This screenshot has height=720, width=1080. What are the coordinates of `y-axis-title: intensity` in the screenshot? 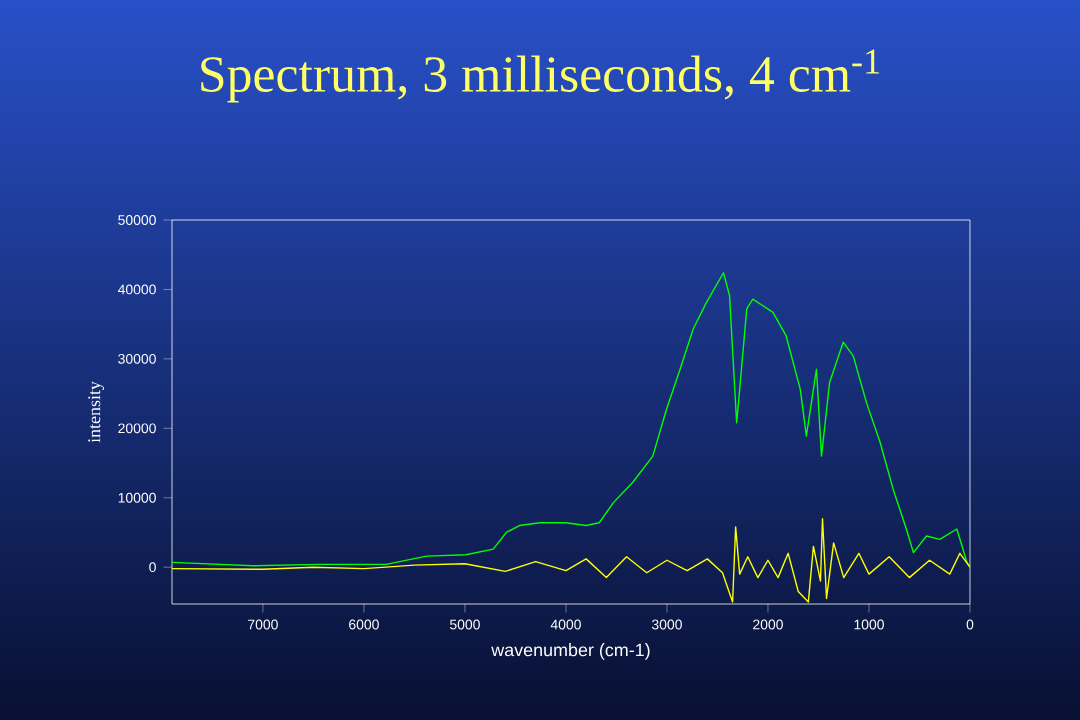 It's located at (96, 412).